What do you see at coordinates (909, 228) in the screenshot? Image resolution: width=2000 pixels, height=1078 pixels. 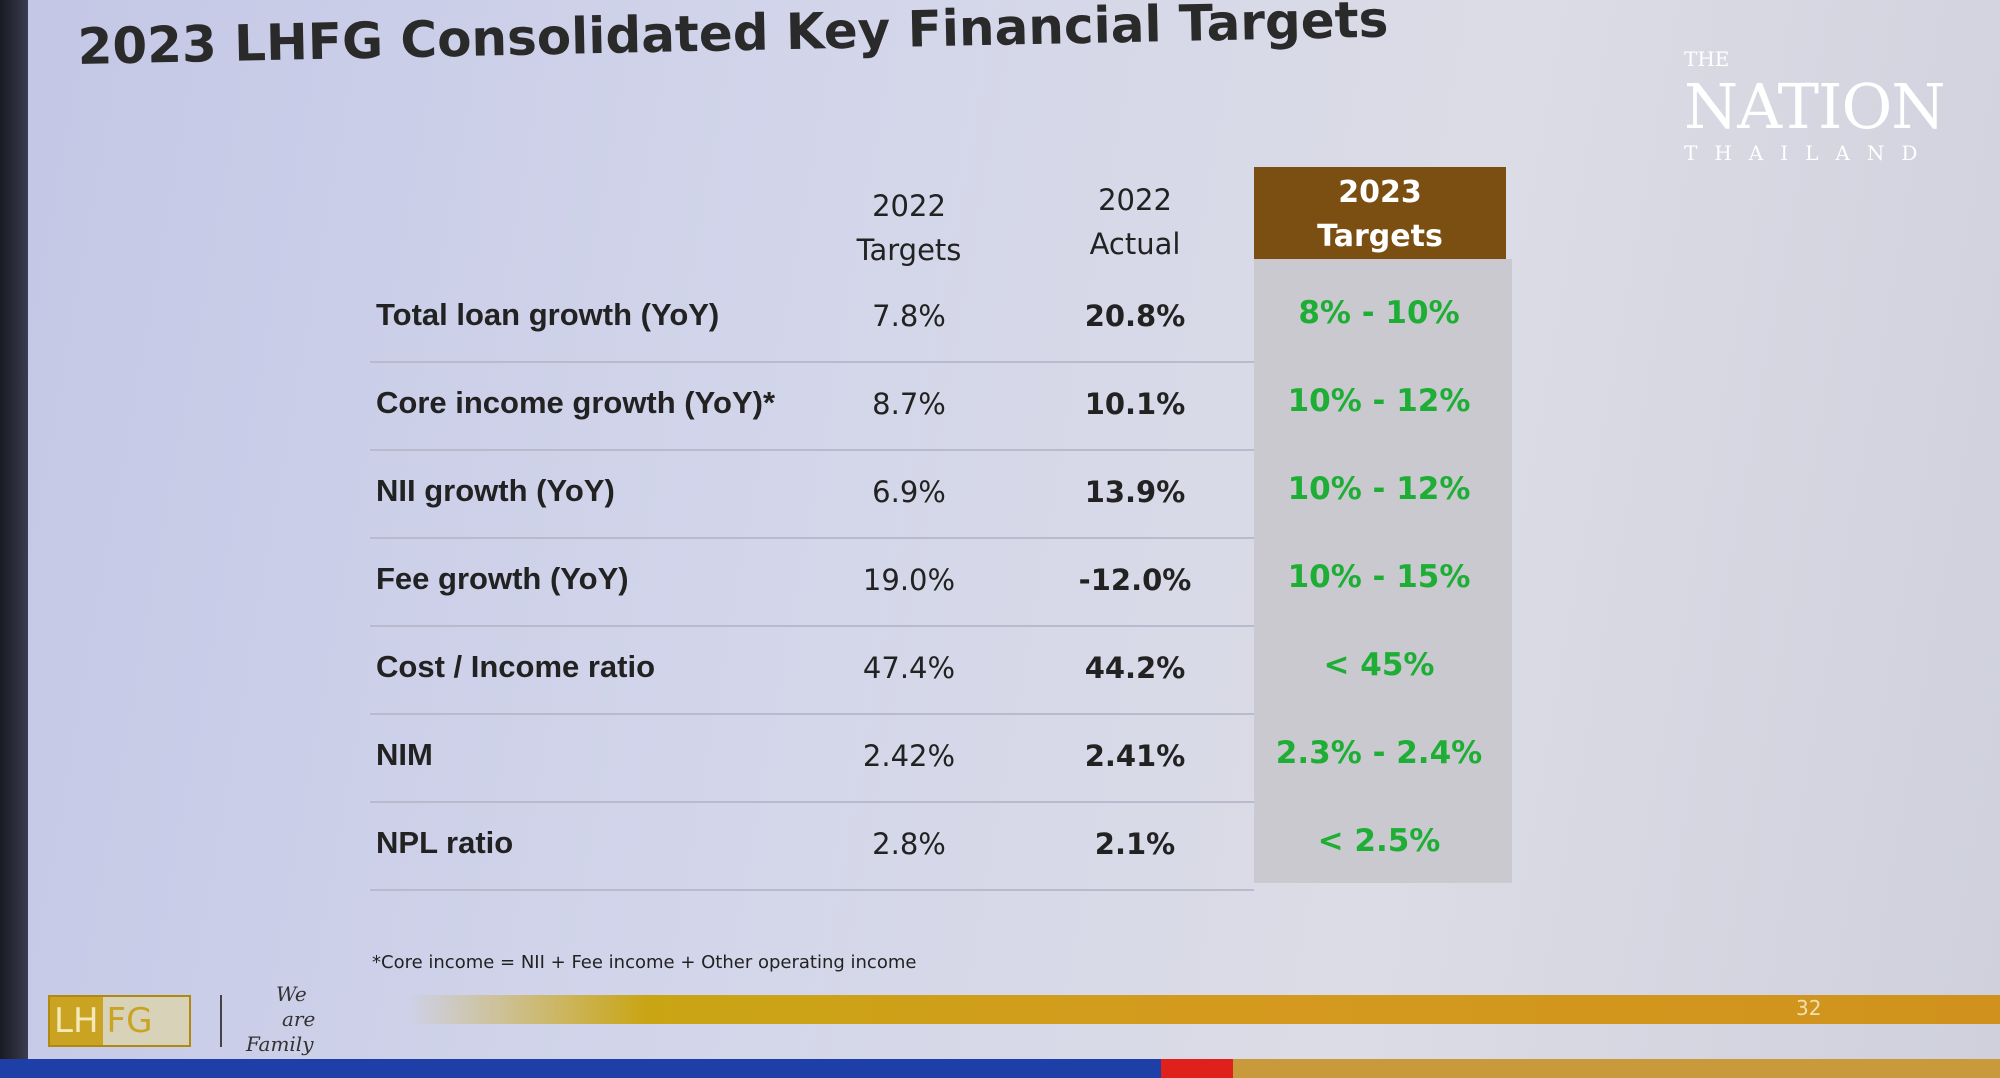 I see `col-header-2022-targets: 2022 Targets` at bounding box center [909, 228].